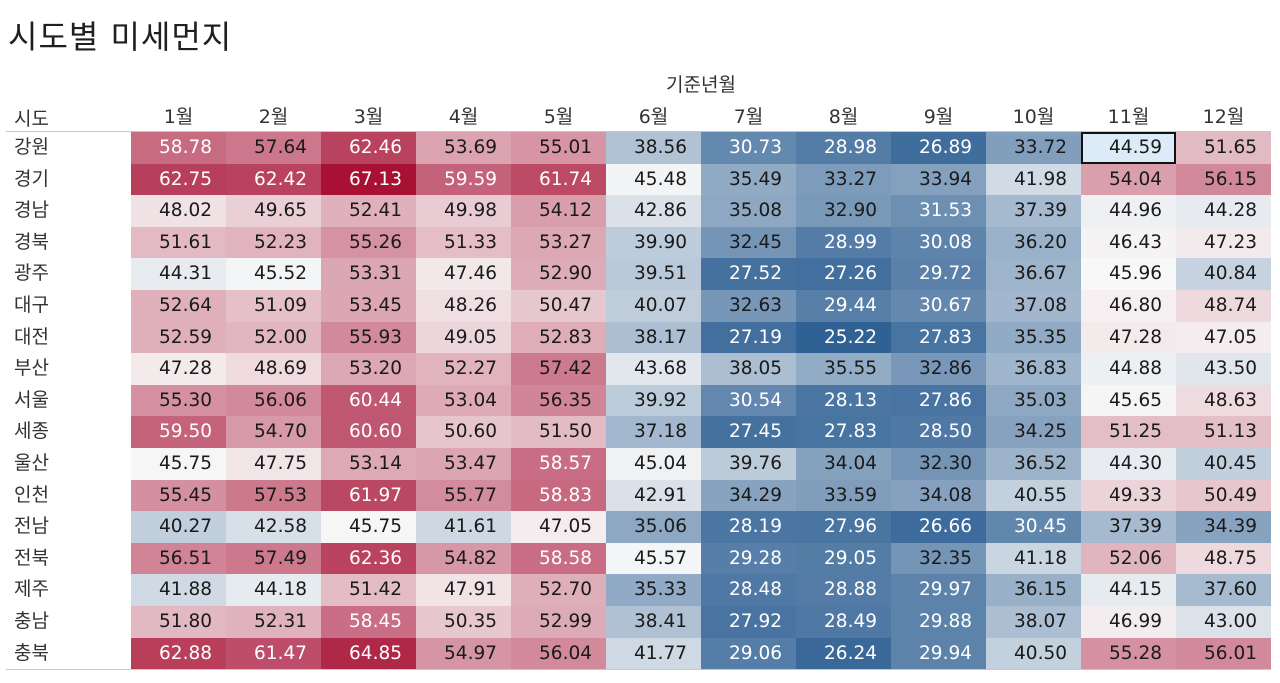 This screenshot has width=1280, height=683. Describe the element at coordinates (463, 622) in the screenshot. I see `heatmap-cell: 50.35` at that location.